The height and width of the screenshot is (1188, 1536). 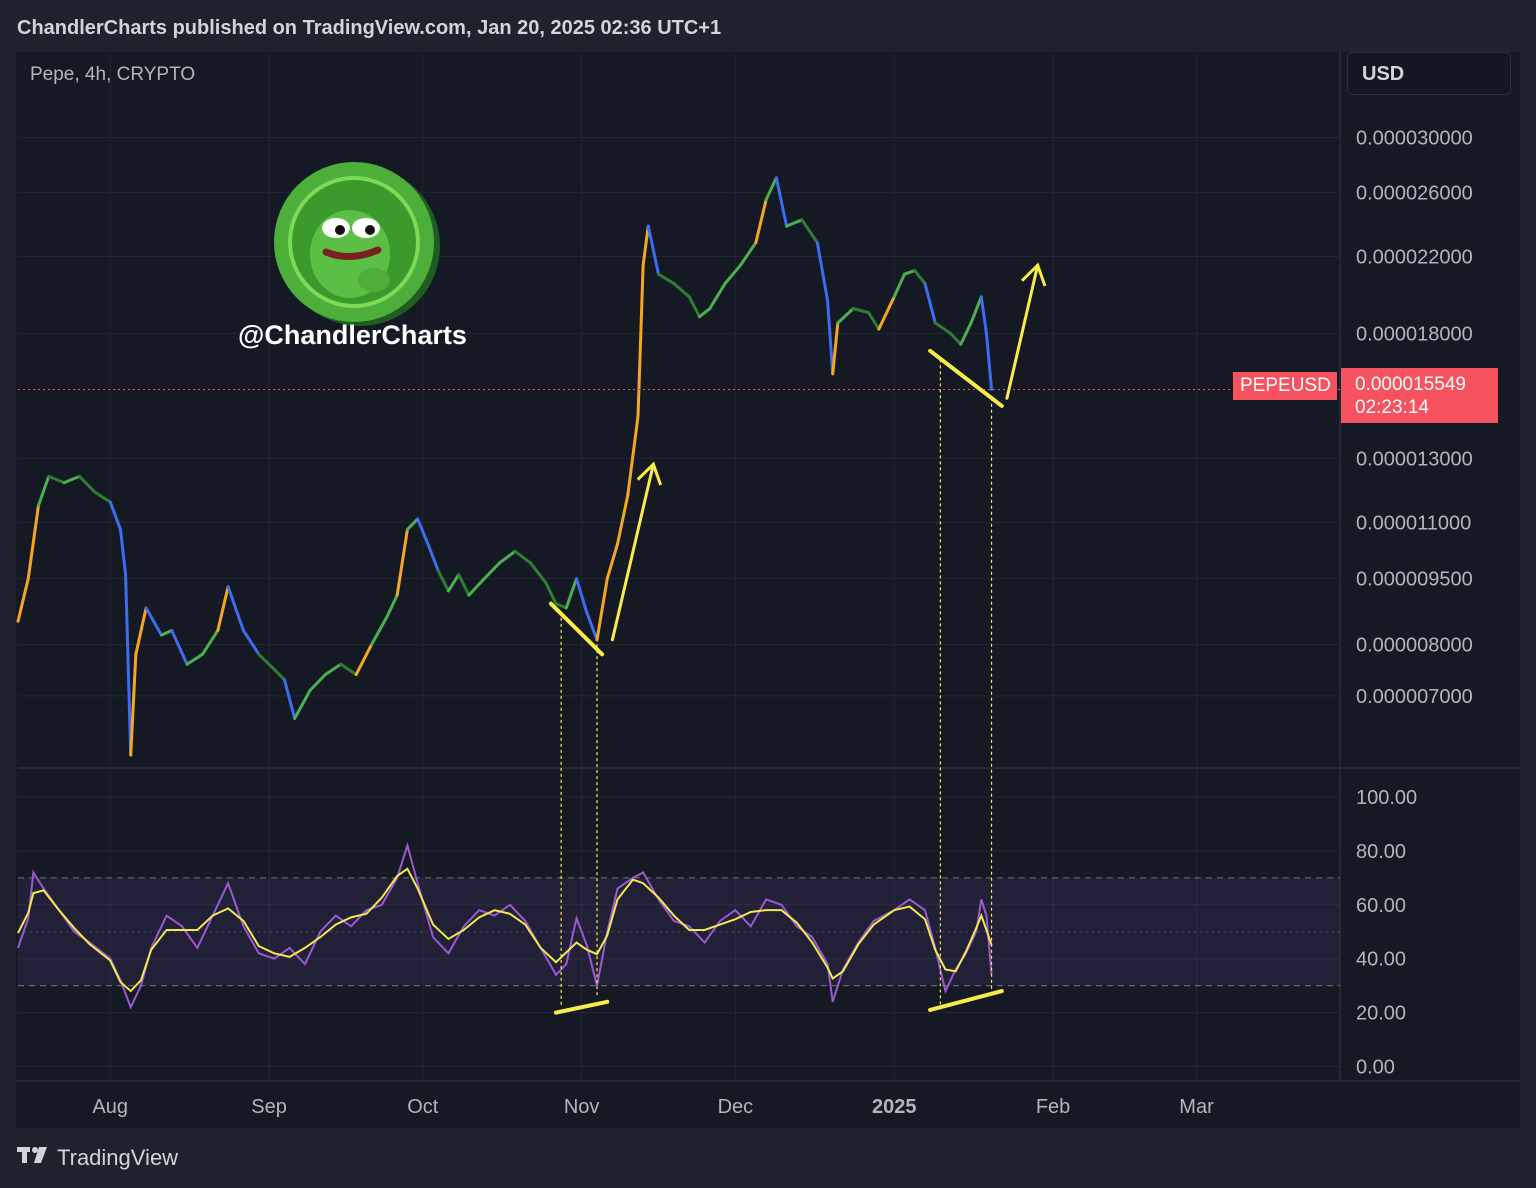 I want to click on time-tick-label: 2025, so click(x=894, y=1107).